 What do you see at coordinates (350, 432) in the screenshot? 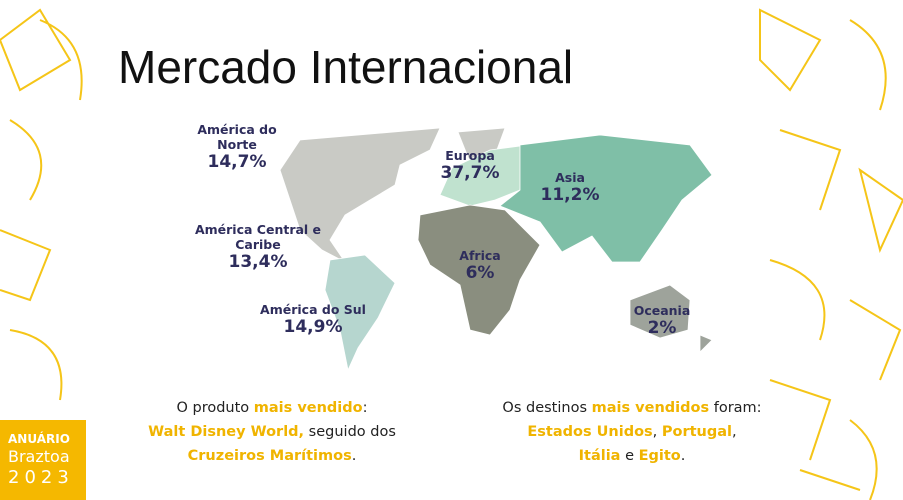
I see `text: seguido dos` at bounding box center [350, 432].